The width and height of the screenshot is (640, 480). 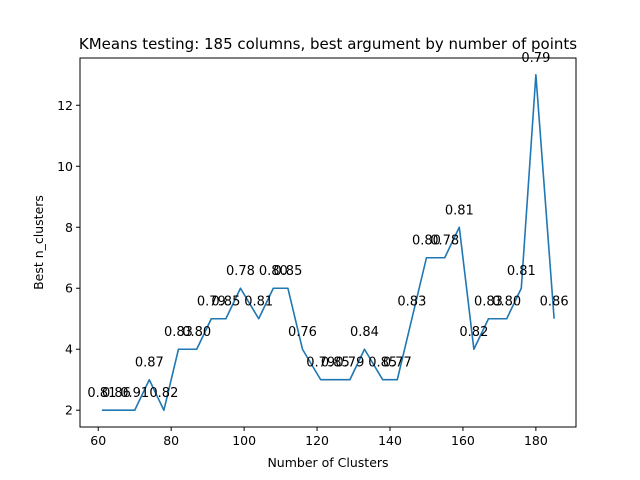 I want to click on y-tick-label: 8, so click(x=69, y=227).